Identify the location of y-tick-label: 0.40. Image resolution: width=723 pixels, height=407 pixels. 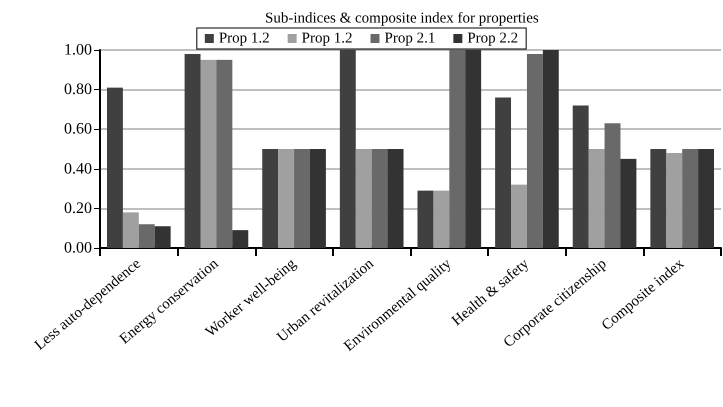
(78, 169).